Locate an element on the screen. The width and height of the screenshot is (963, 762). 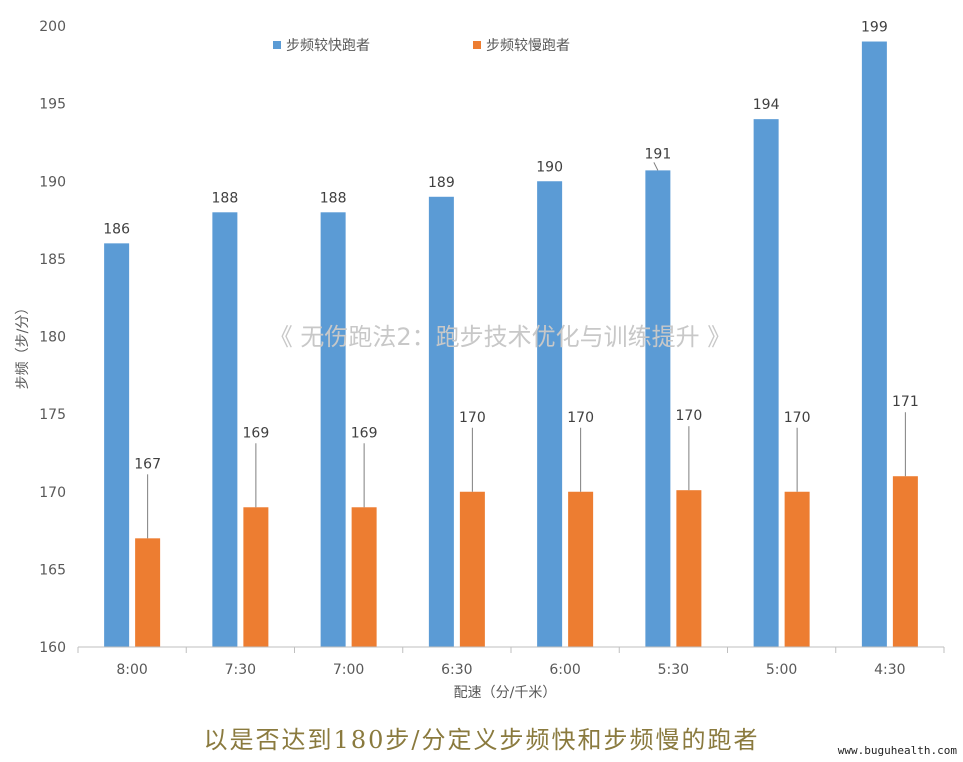
leader-line is located at coordinates (656, 166).